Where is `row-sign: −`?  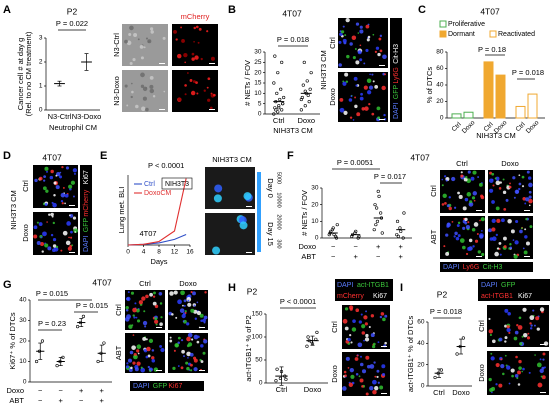 row-sign: − is located at coordinates (356, 246).